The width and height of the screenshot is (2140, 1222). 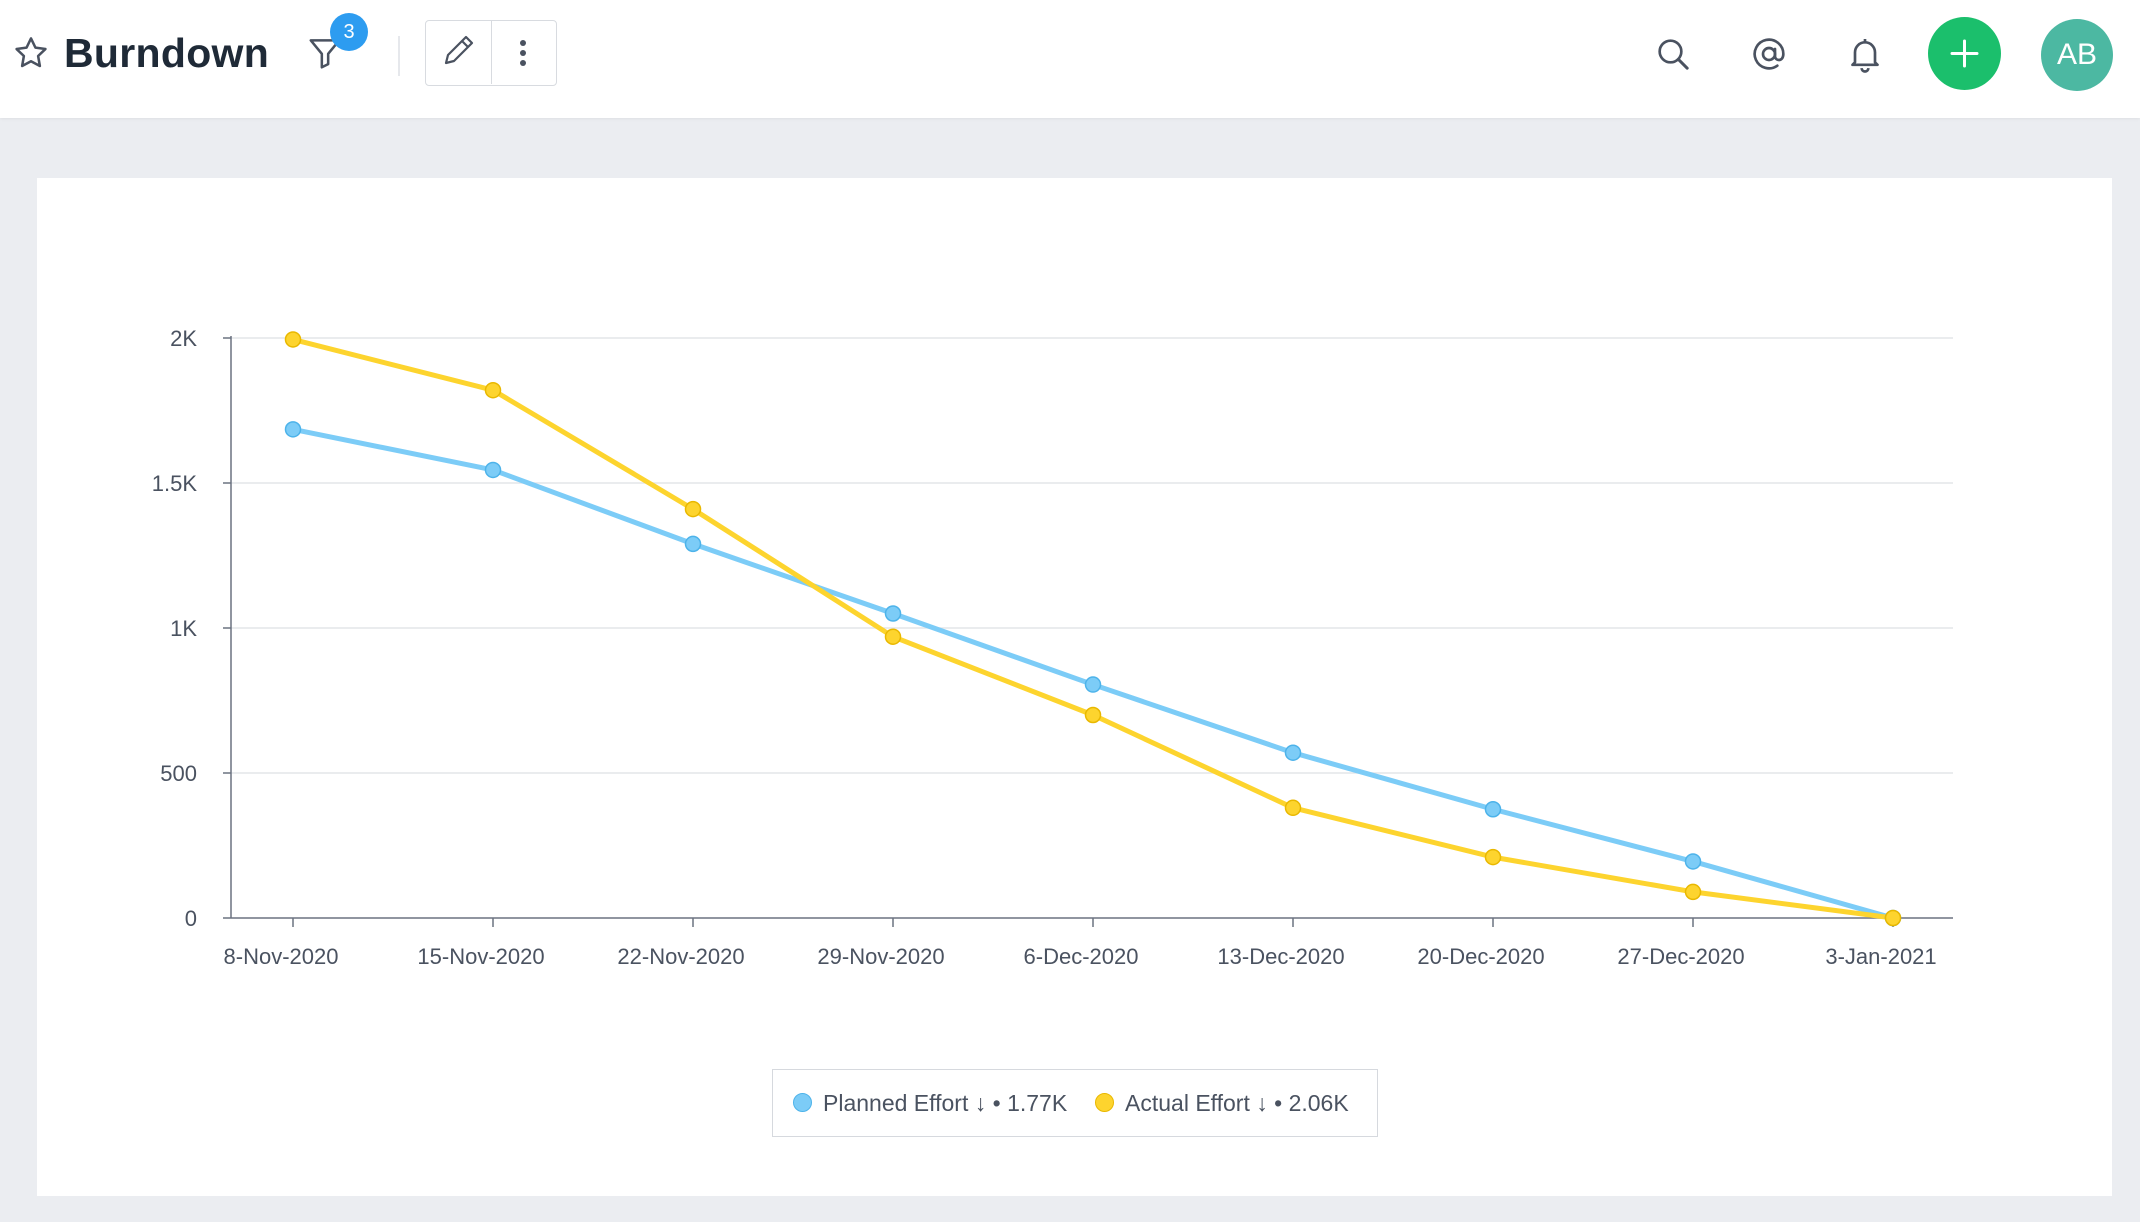 I want to click on top-bar: Burndown 3, so click(x=1070, y=59).